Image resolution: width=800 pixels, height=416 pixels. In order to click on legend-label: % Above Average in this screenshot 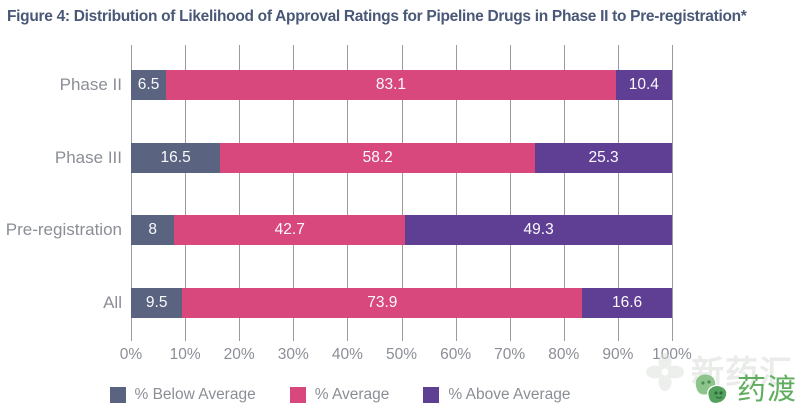, I will do `click(509, 394)`.